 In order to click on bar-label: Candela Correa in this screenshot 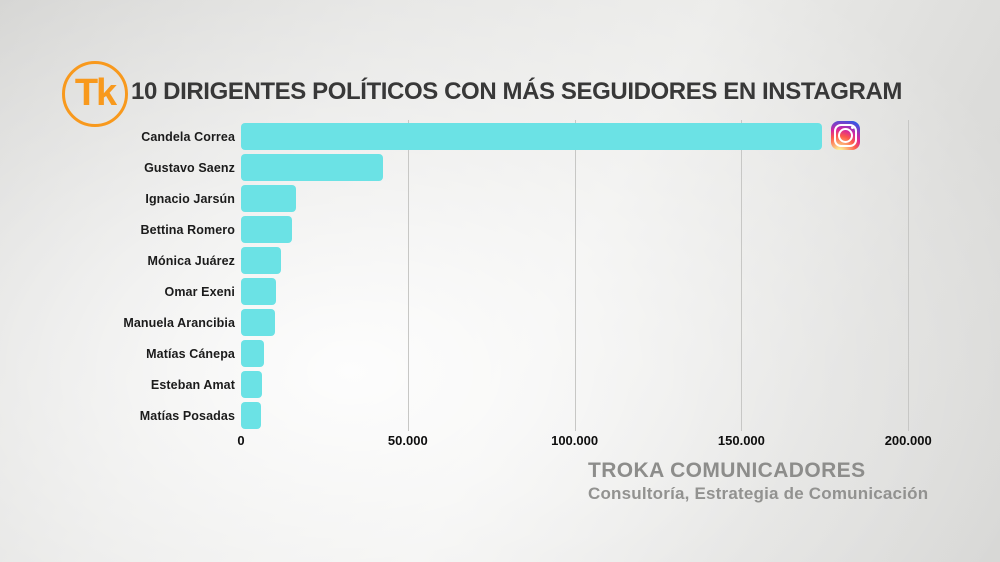, I will do `click(188, 136)`.